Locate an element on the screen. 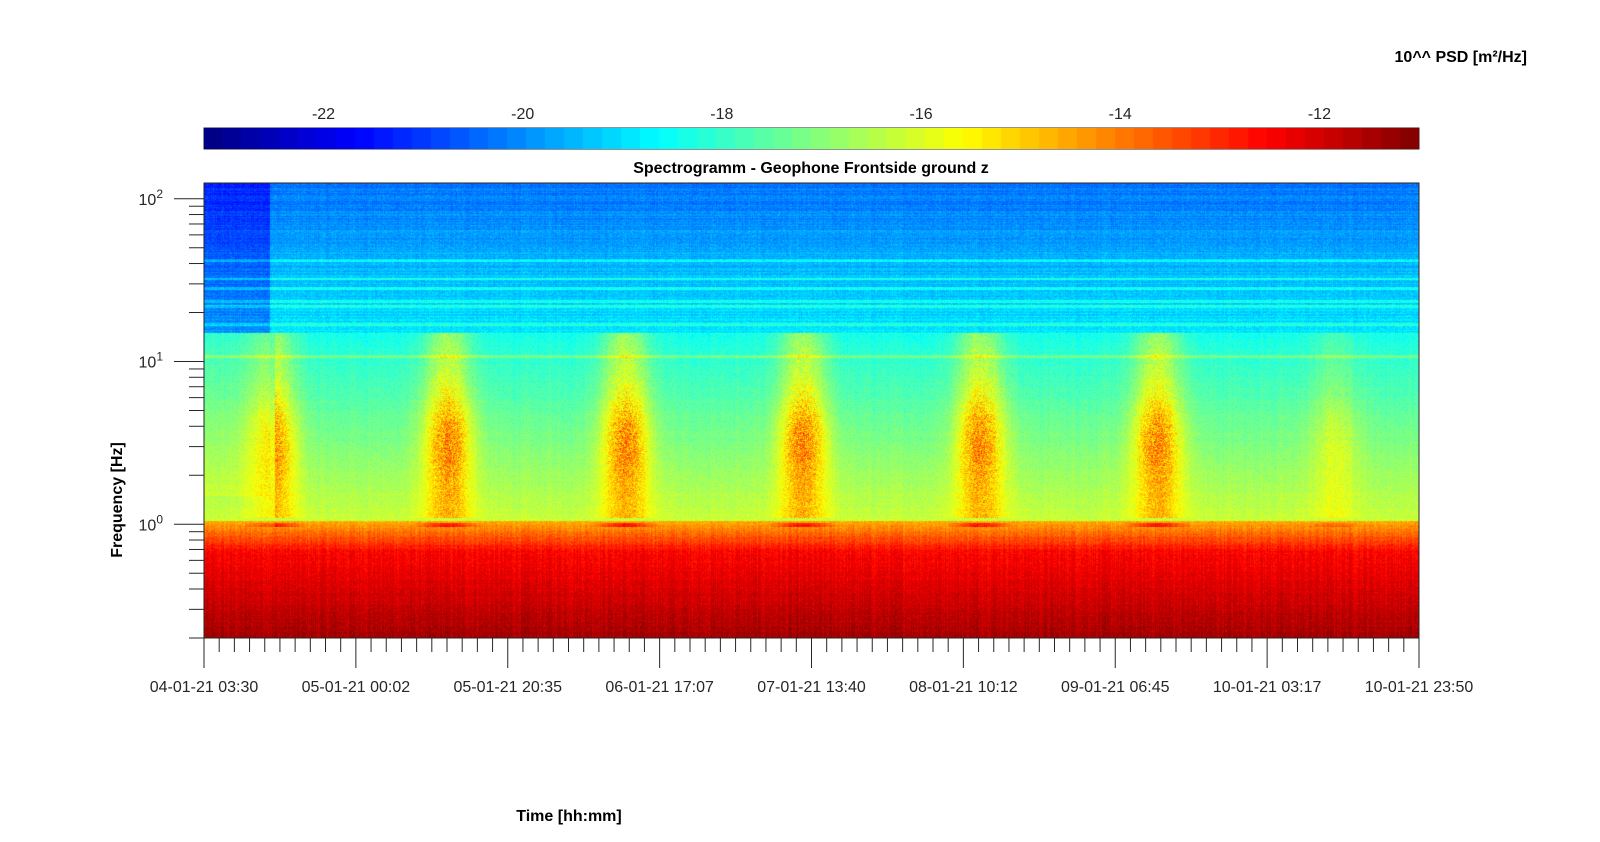 The height and width of the screenshot is (842, 1600). y-axis-ticks: 10⁰ 10¹ 10² is located at coordinates (171, 413).